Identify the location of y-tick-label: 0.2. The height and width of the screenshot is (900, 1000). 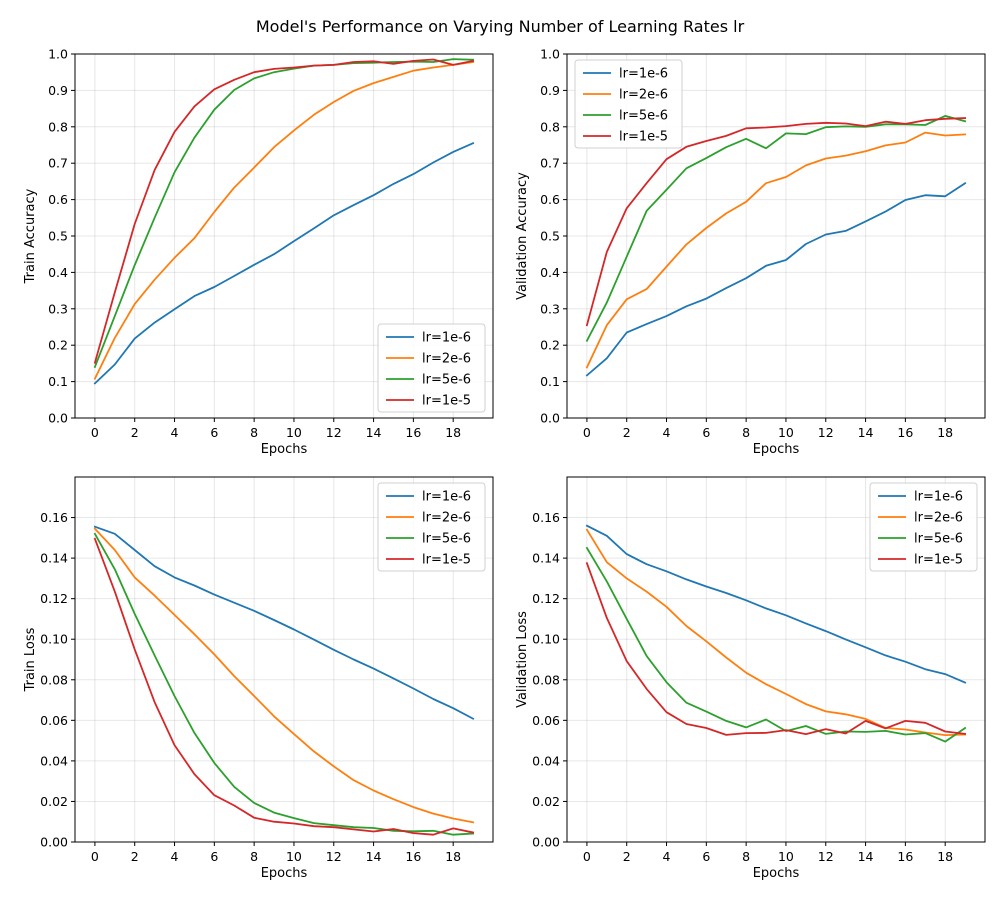
(58, 345).